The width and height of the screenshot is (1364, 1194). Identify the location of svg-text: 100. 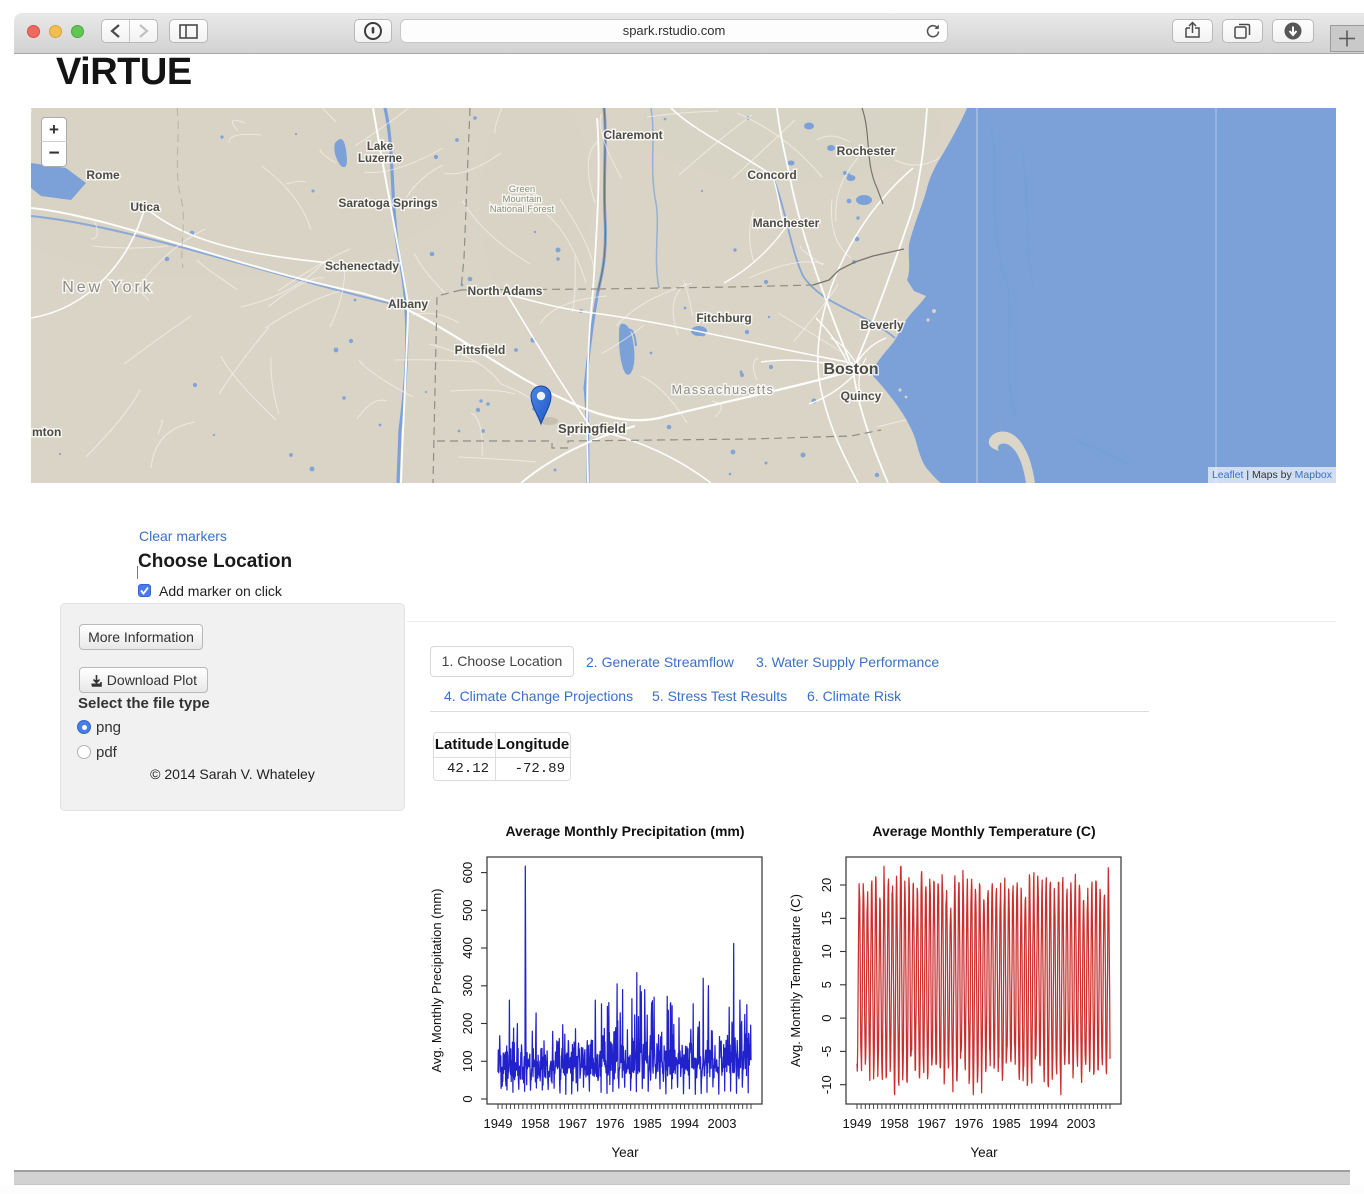
(467, 1061).